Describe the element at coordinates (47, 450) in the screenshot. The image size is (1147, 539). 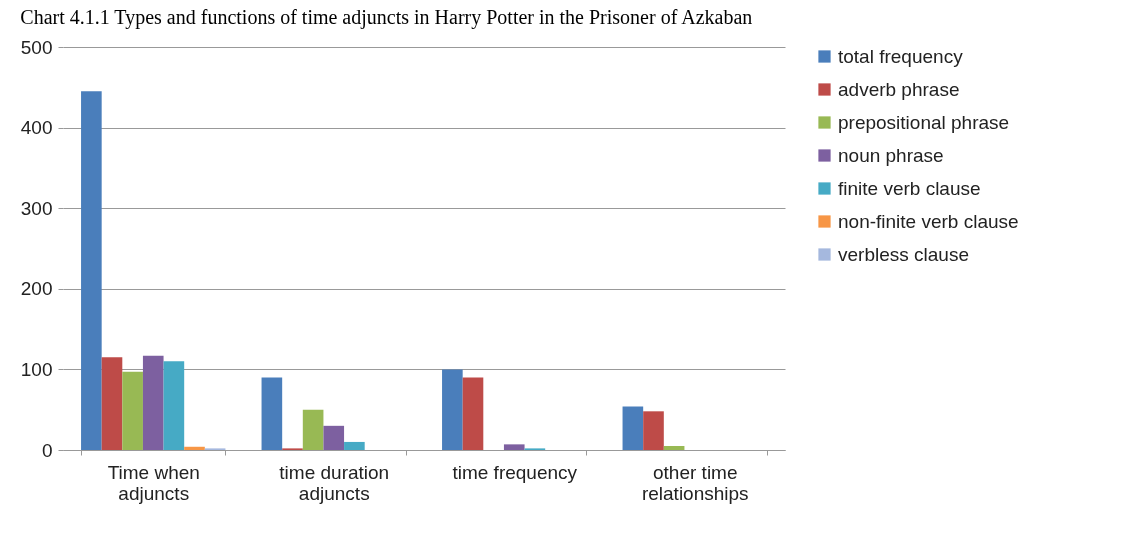
I see `y-tick-label: 0` at that location.